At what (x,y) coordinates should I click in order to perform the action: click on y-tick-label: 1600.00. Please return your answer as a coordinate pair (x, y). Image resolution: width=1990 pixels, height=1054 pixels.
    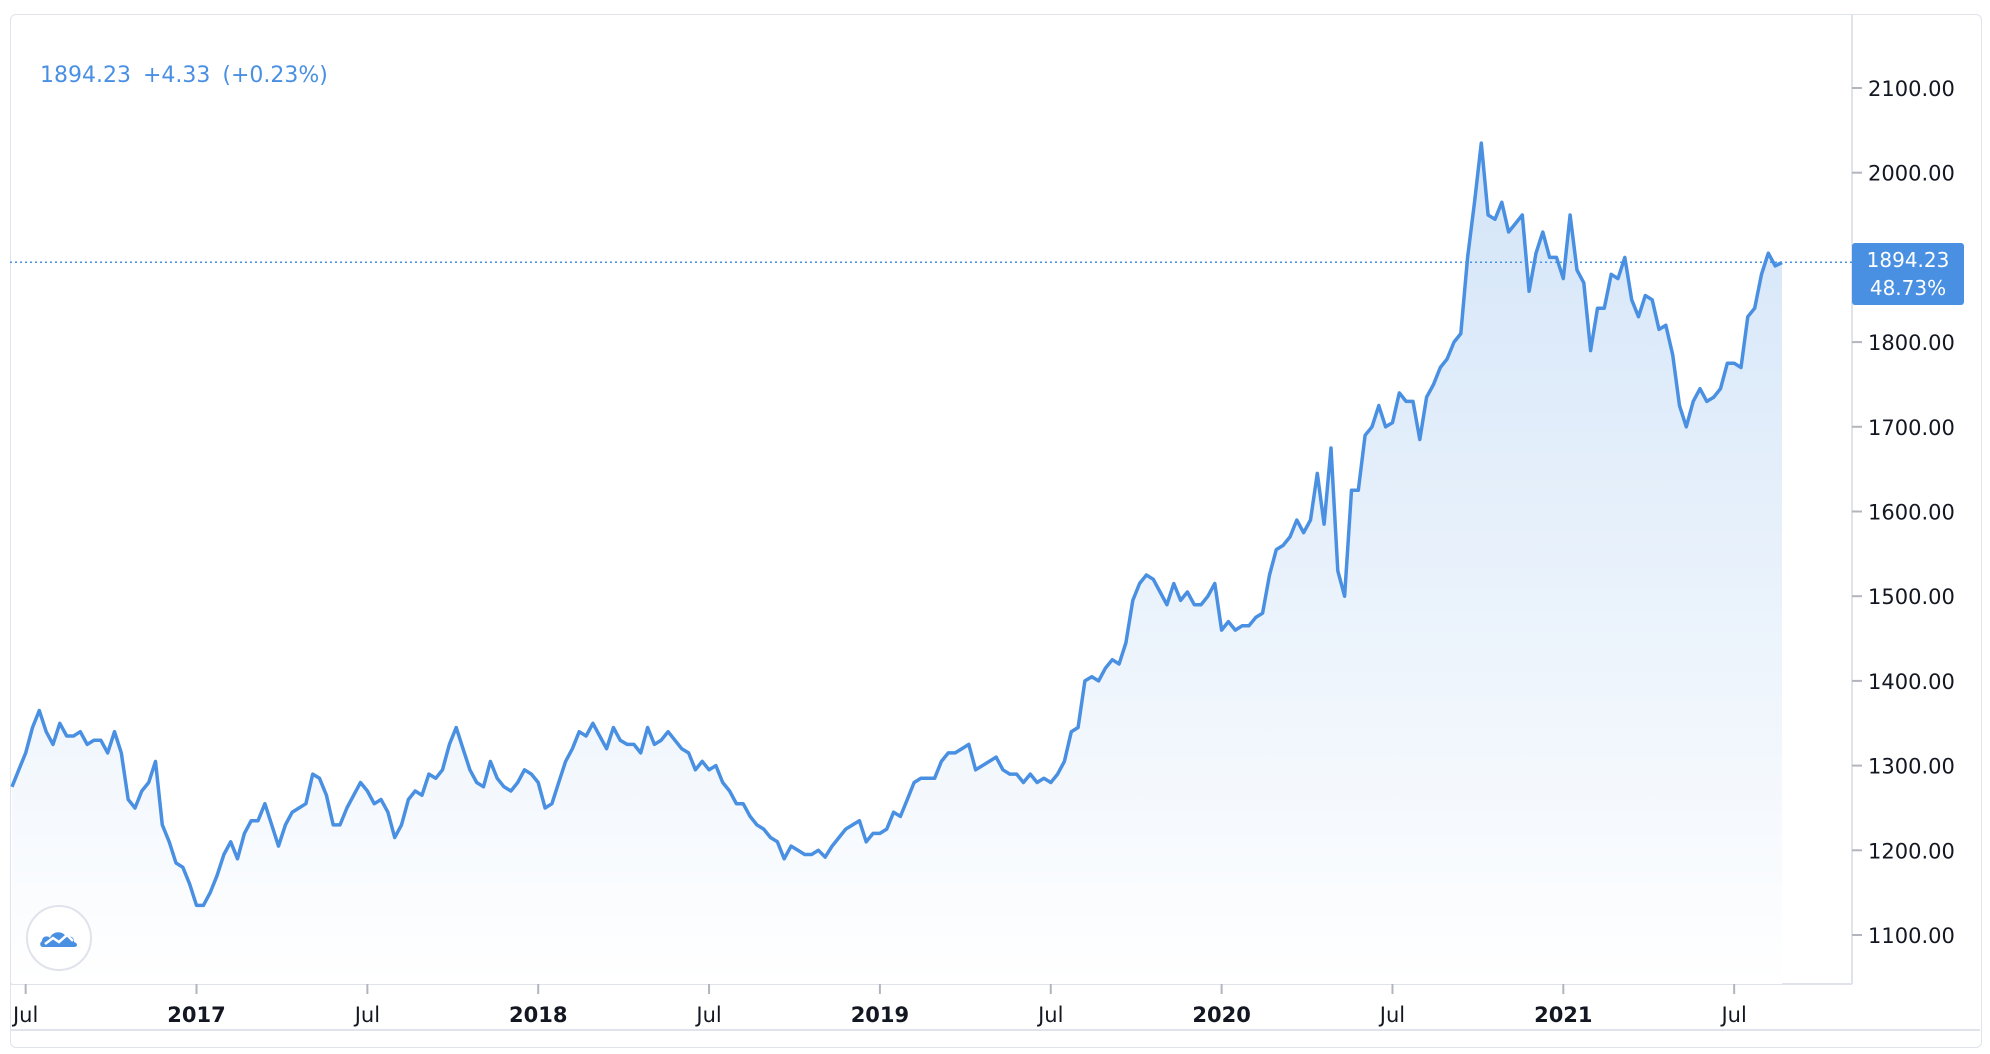
    Looking at the image, I should click on (1911, 513).